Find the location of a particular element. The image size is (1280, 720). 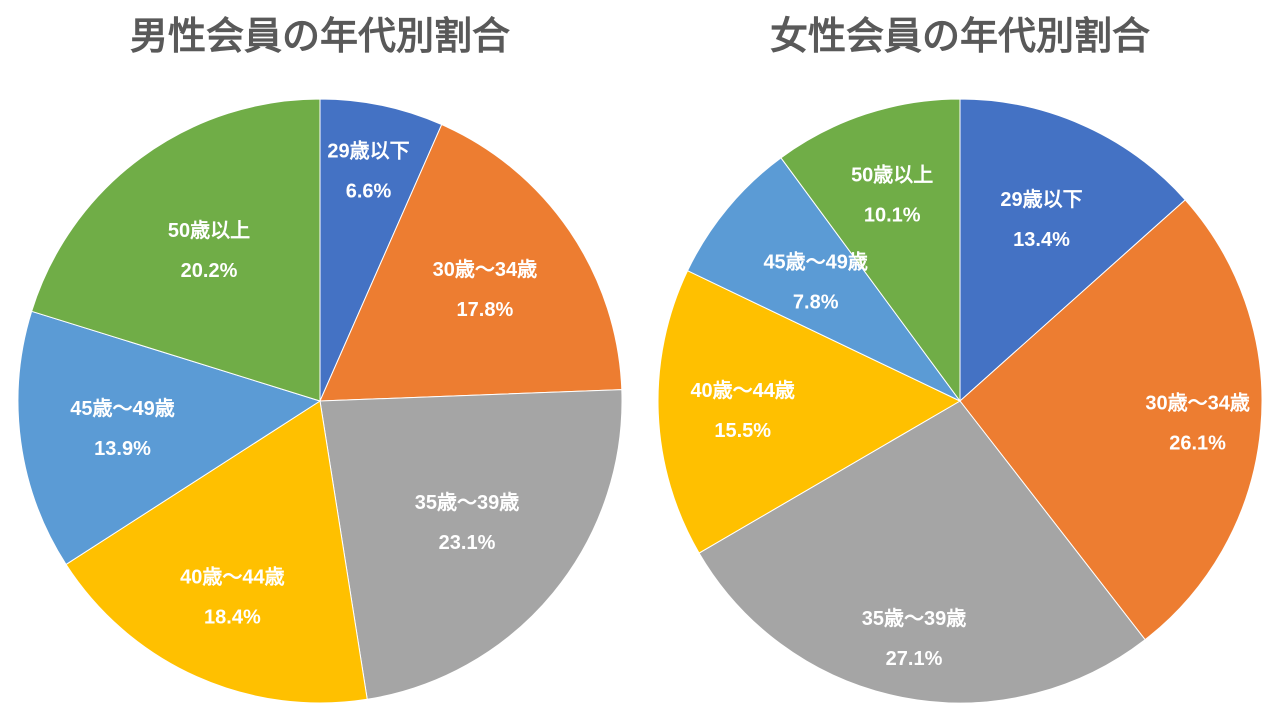

female-category-label-35-39: 35歳～39歳 is located at coordinates (914, 618).